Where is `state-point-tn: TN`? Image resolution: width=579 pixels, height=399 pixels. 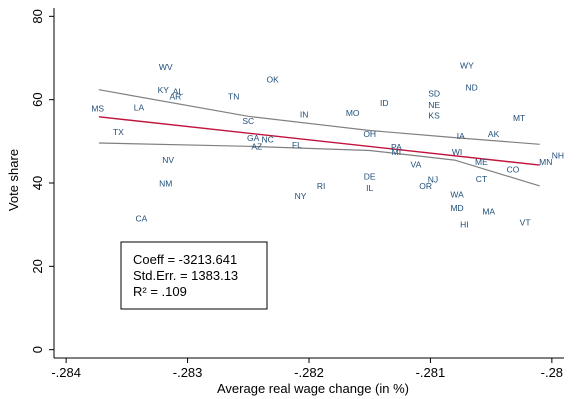 state-point-tn: TN is located at coordinates (233, 96).